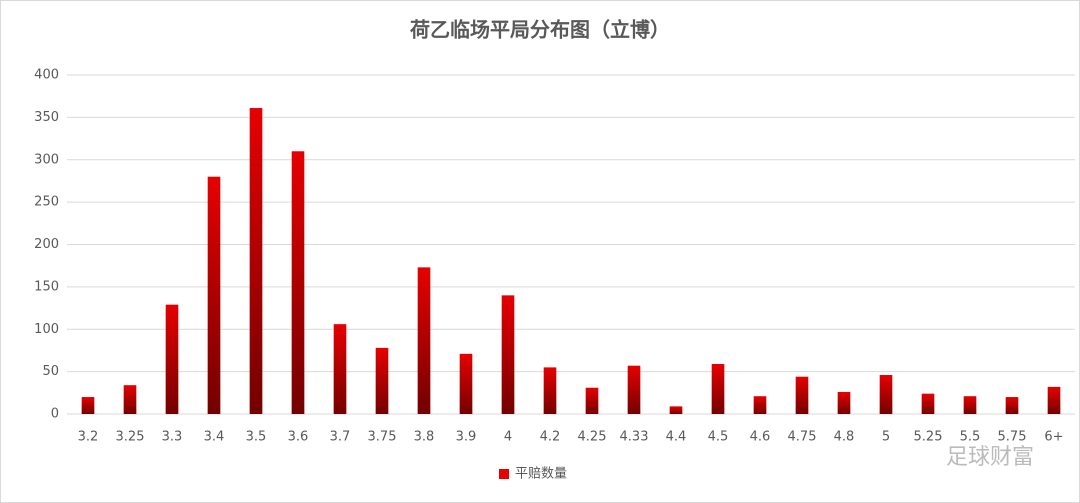  I want to click on x-tick-label: 4.25, so click(592, 437).